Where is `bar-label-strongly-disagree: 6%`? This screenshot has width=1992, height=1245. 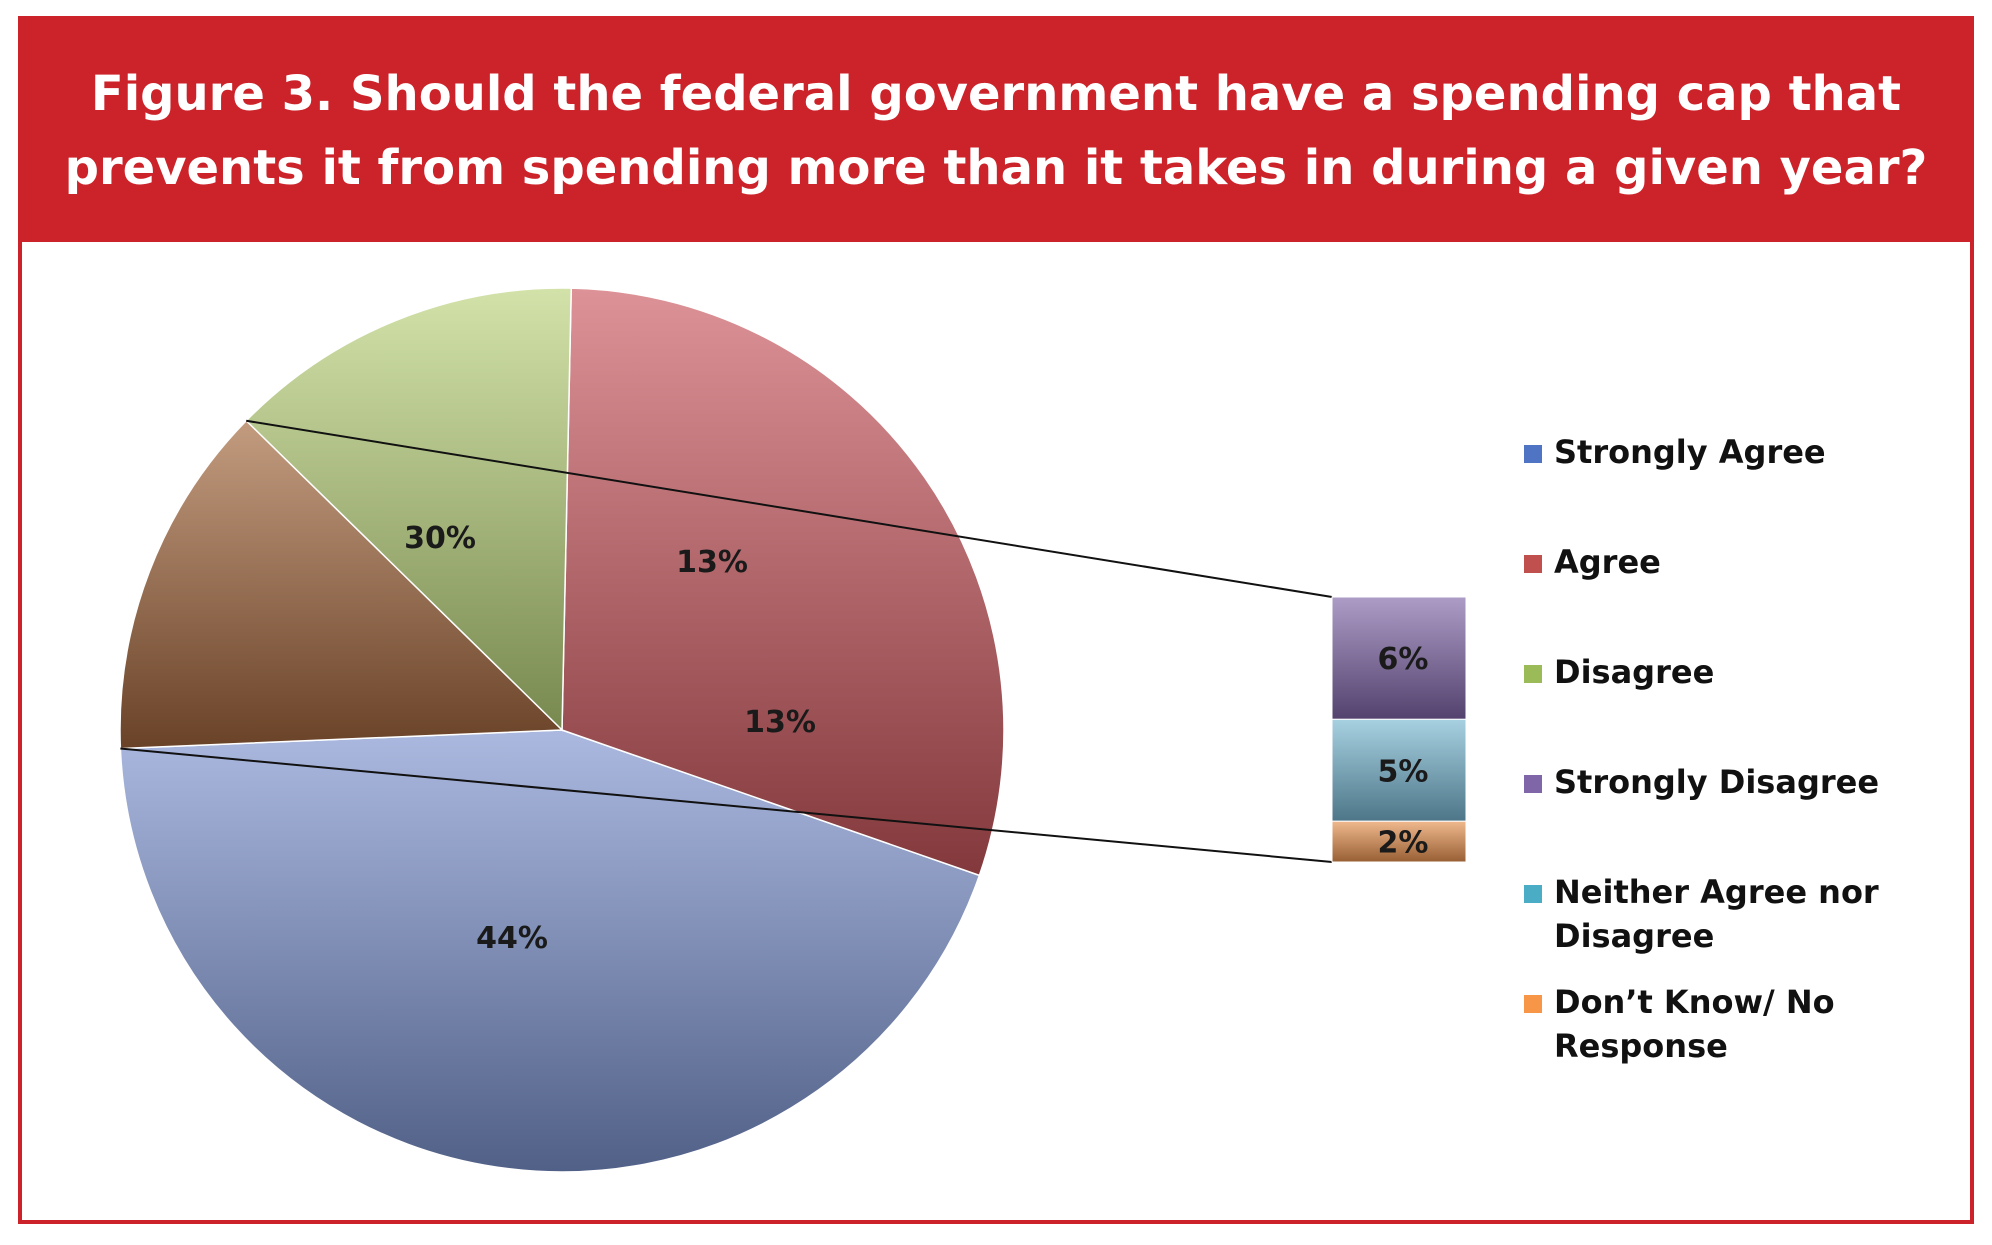
bar-label-strongly-disagree: 6% is located at coordinates (1403, 659).